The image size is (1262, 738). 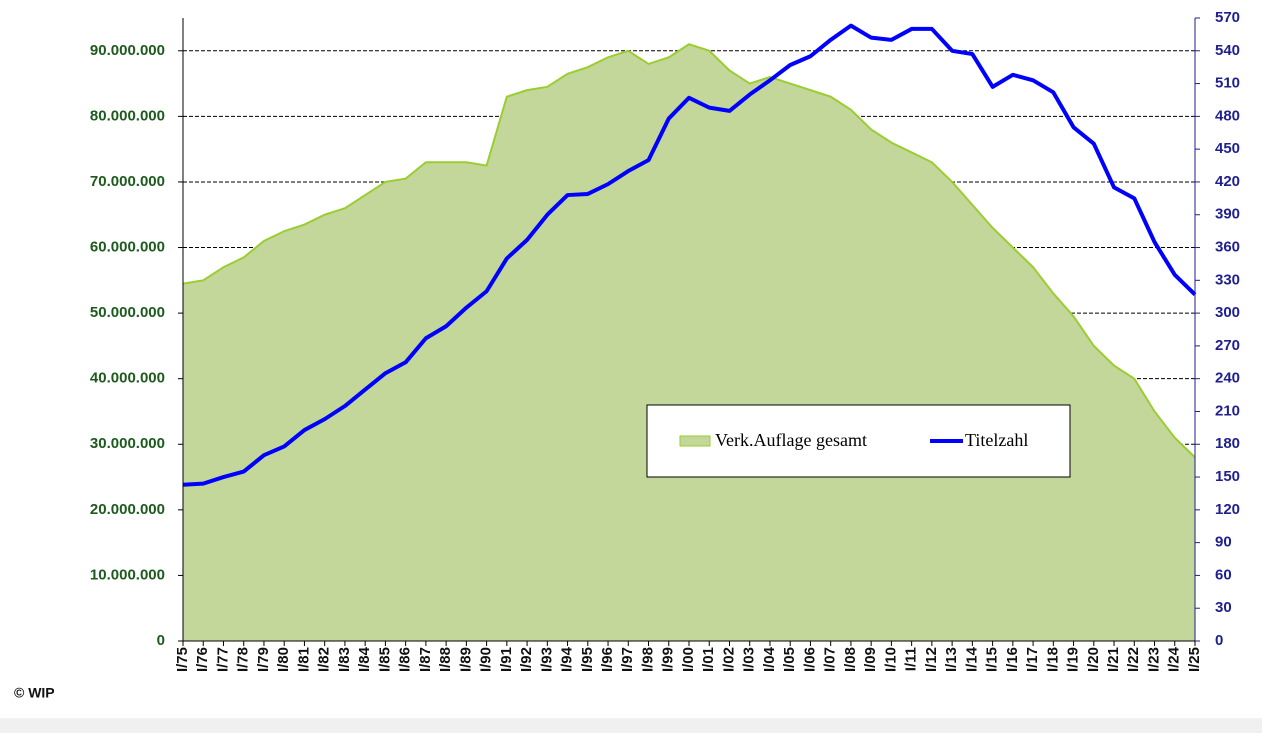 I want to click on x-tick-label: I/85, so click(x=384, y=659).